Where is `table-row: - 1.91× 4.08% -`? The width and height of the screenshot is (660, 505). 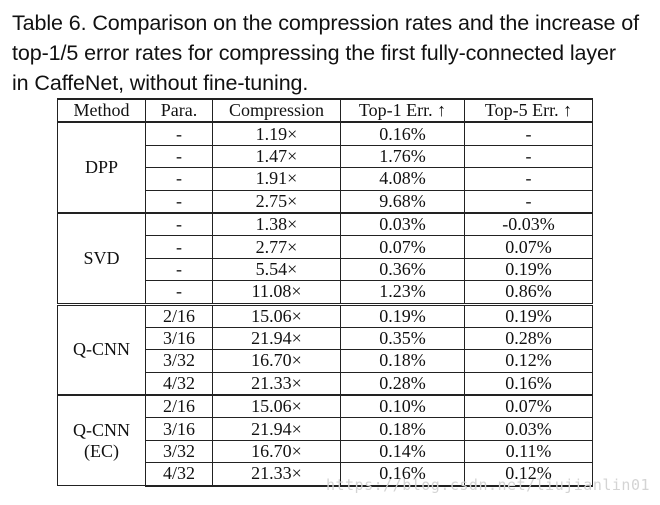
table-row: - 1.91× 4.08% - is located at coordinates (325, 179).